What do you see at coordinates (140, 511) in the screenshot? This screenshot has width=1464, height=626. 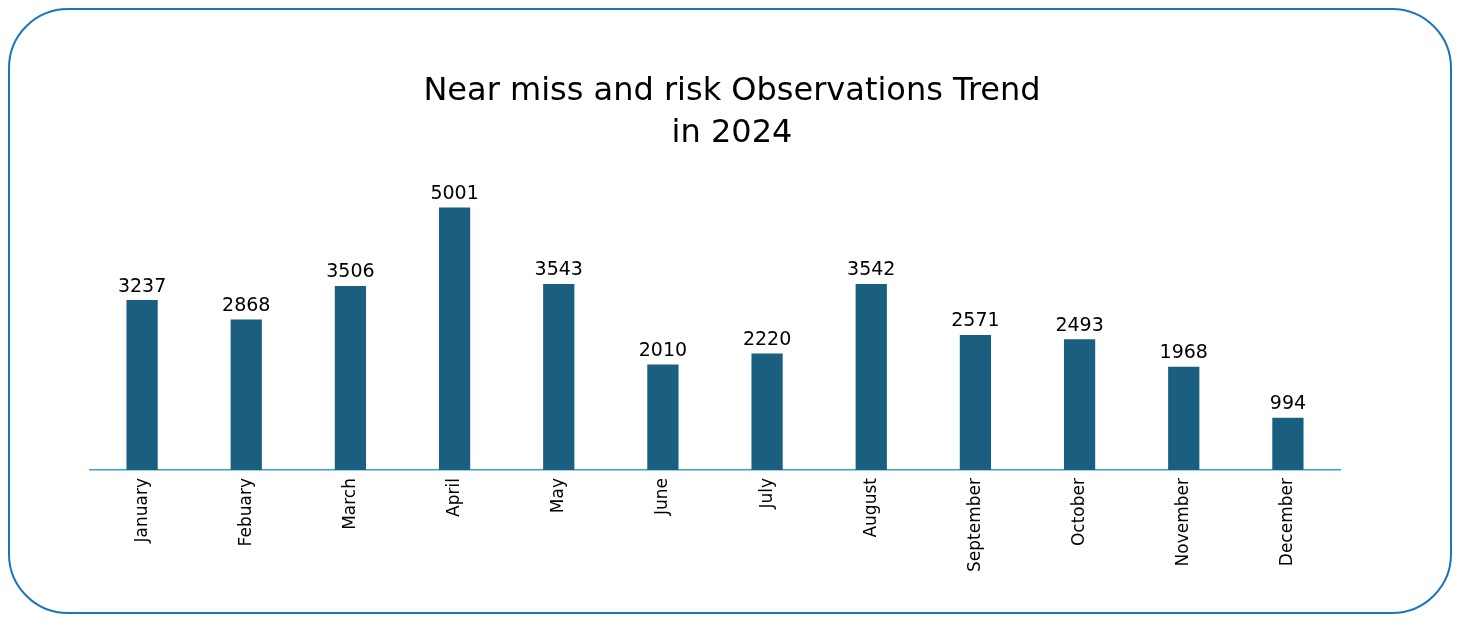 I see `x-tick-label: January` at bounding box center [140, 511].